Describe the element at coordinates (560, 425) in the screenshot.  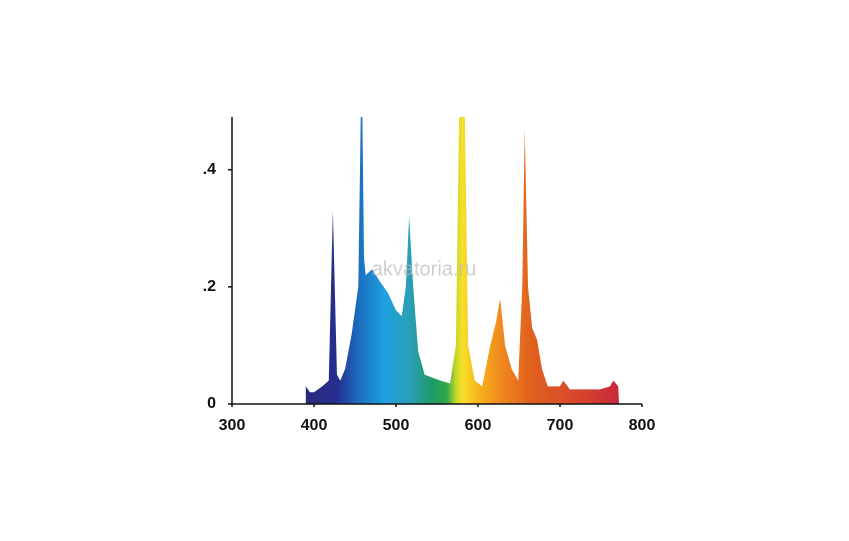
I see `x-tick-label: 700` at that location.